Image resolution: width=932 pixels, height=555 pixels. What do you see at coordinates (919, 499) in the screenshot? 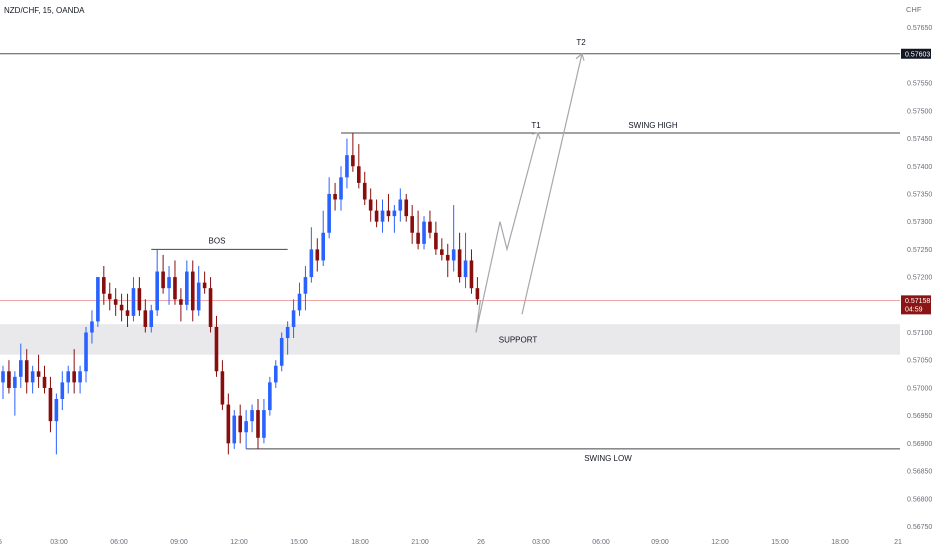
I see `y-tick-label: 0.56800` at bounding box center [919, 499].